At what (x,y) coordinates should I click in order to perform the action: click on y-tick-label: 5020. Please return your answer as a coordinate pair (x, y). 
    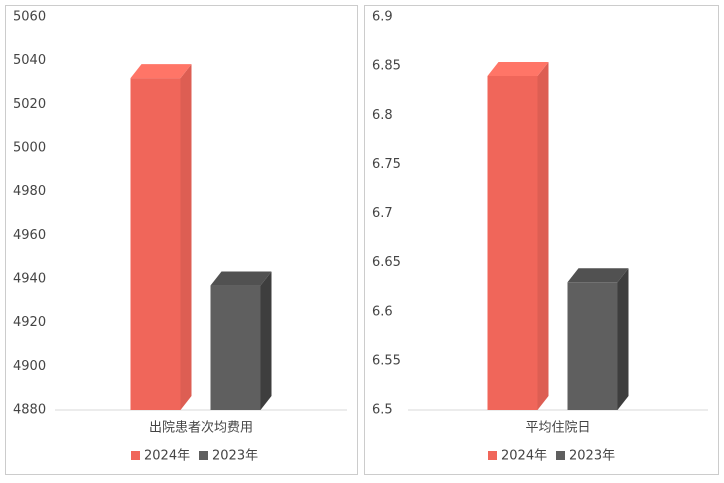
    Looking at the image, I should click on (29, 104).